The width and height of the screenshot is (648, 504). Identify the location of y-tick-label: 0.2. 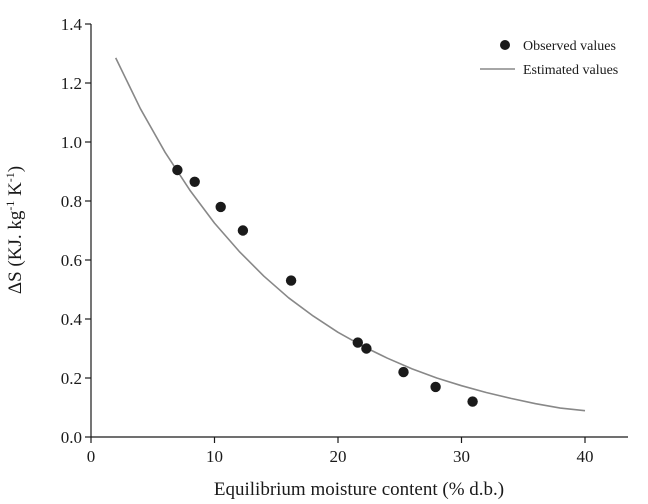
(71, 378).